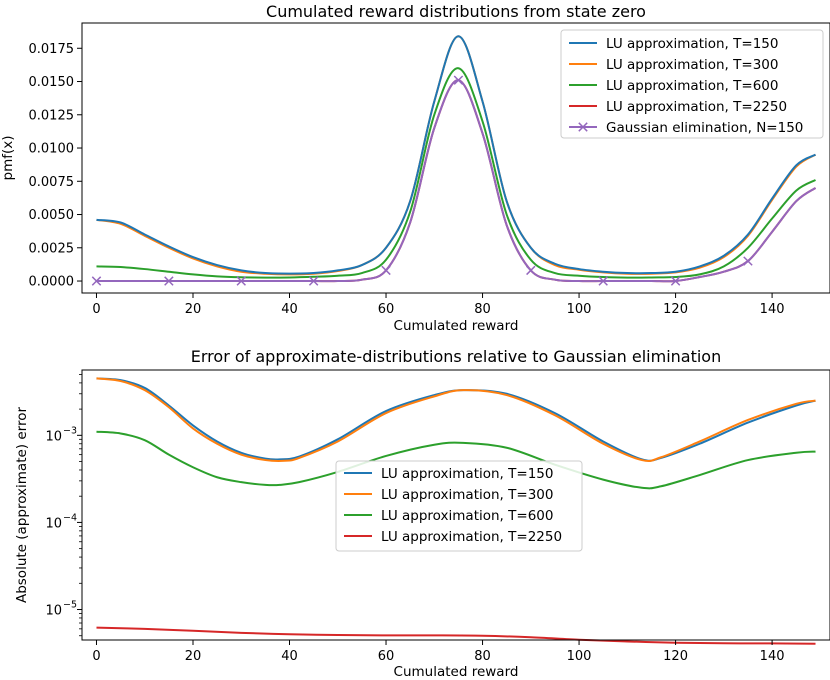 Image resolution: width=830 pixels, height=680 pixels. I want to click on pmf-legend-box, so click(692, 84).